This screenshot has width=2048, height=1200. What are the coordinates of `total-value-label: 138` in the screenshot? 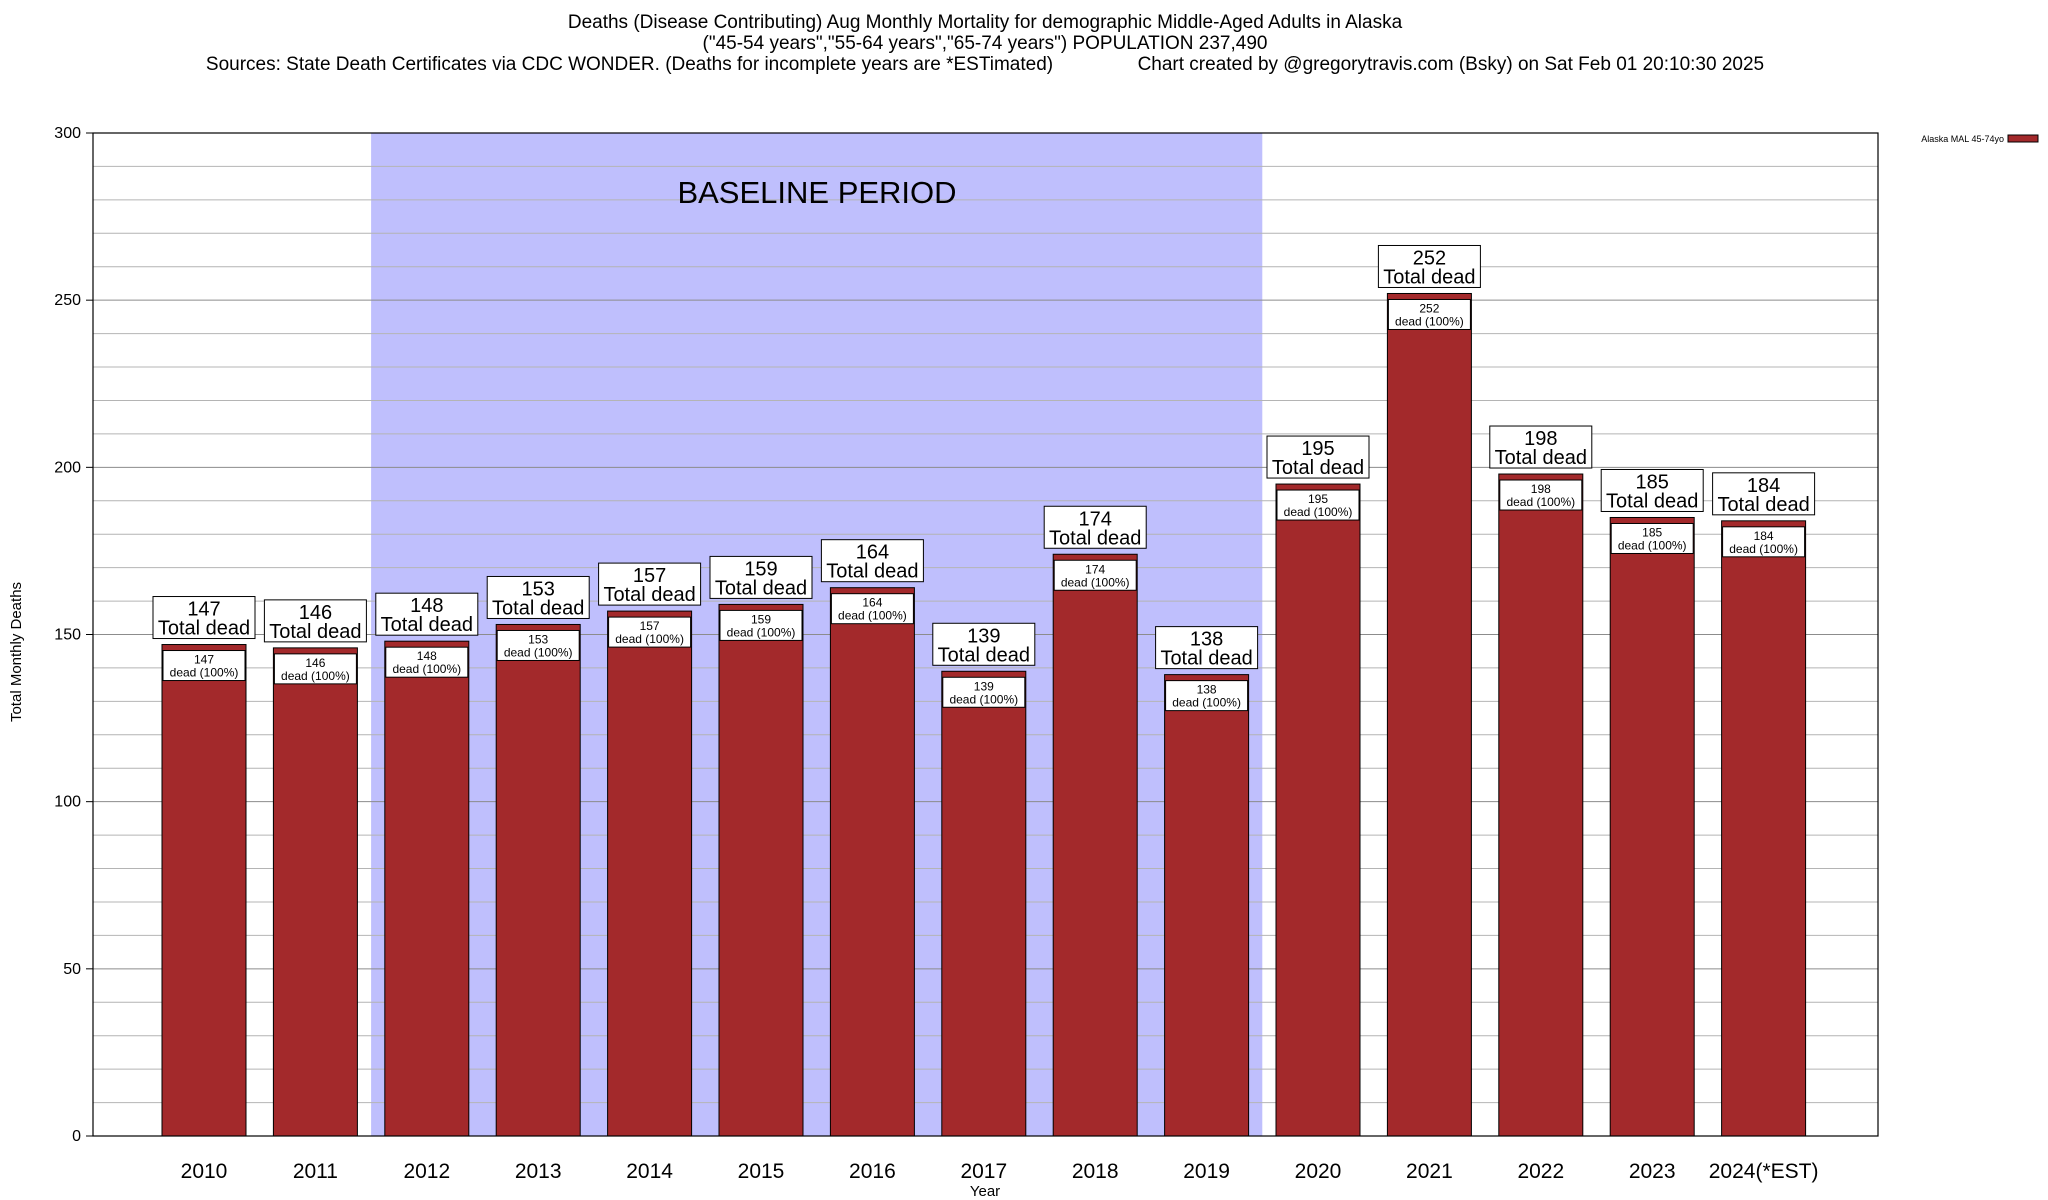 It's located at (1206, 640).